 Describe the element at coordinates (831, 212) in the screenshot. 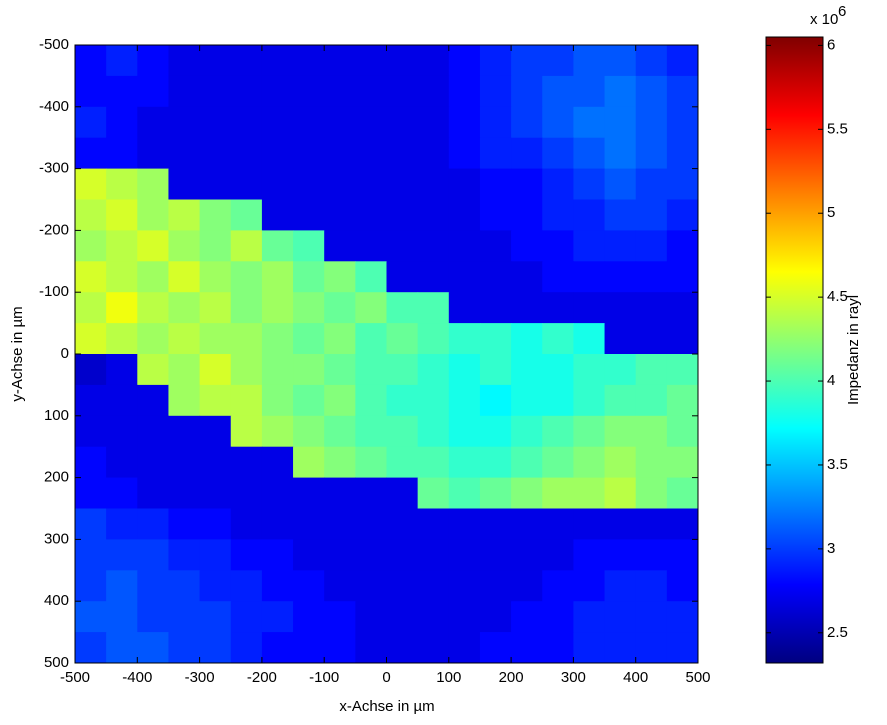

I see `colorbar-tick-label: 5` at that location.